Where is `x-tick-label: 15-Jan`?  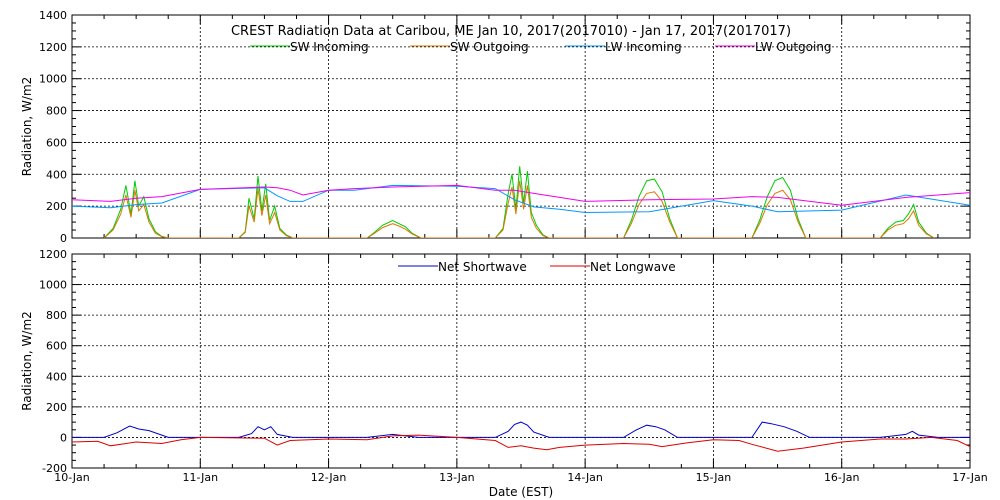 x-tick-label: 15-Jan is located at coordinates (714, 477).